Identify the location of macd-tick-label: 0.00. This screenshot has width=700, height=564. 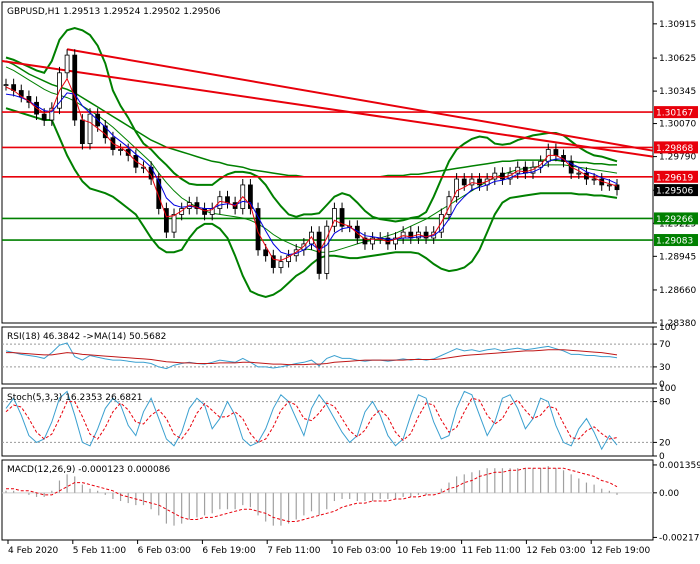
(669, 494).